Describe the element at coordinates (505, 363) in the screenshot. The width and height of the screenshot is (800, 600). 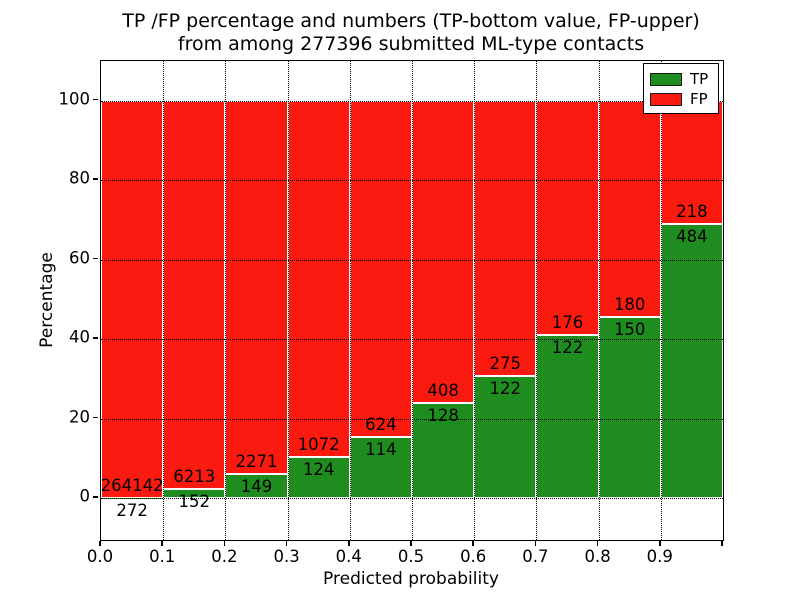
I see `fp-count-label: 275` at that location.